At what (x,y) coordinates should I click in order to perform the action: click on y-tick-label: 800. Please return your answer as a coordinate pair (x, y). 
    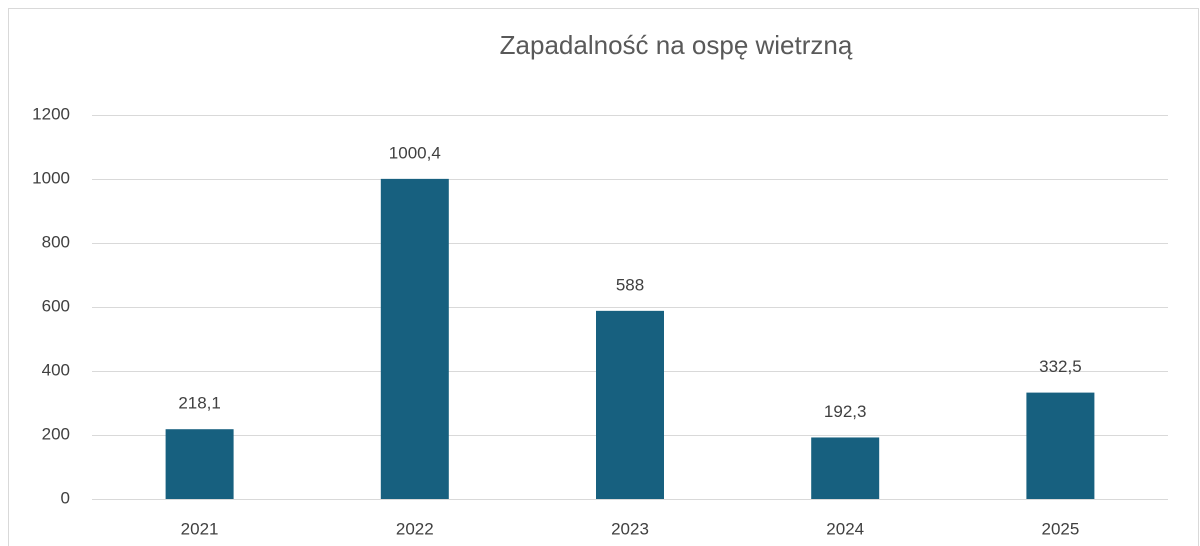
    Looking at the image, I should click on (56, 241).